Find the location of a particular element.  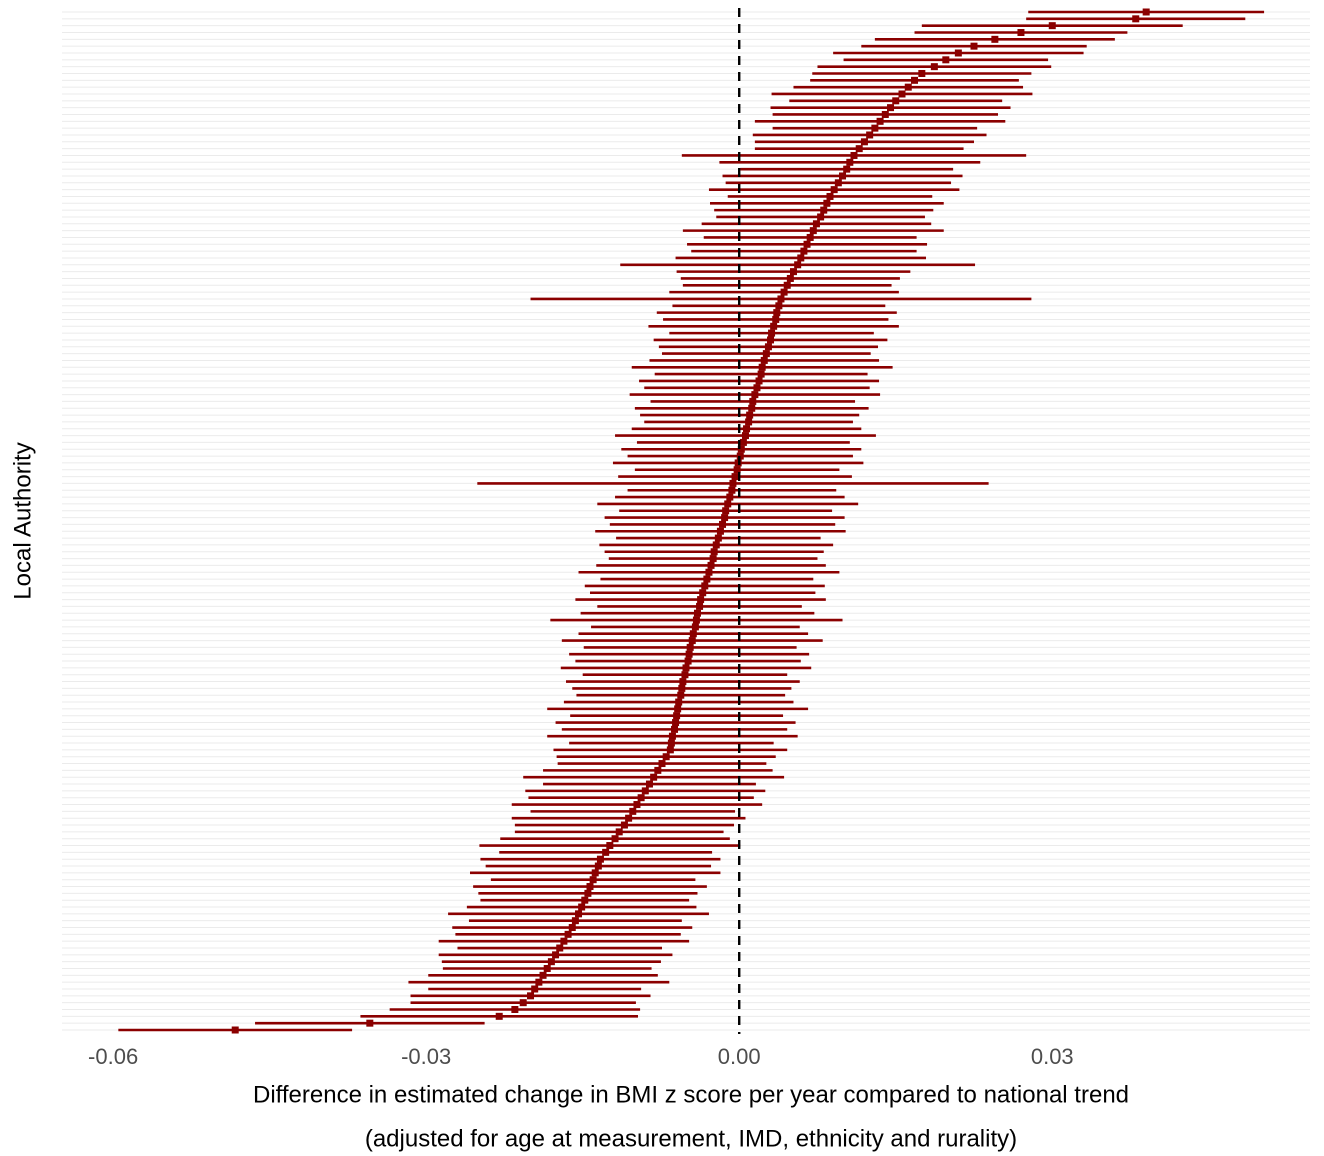

x-tick-label: 0.03 is located at coordinates (1052, 1056).